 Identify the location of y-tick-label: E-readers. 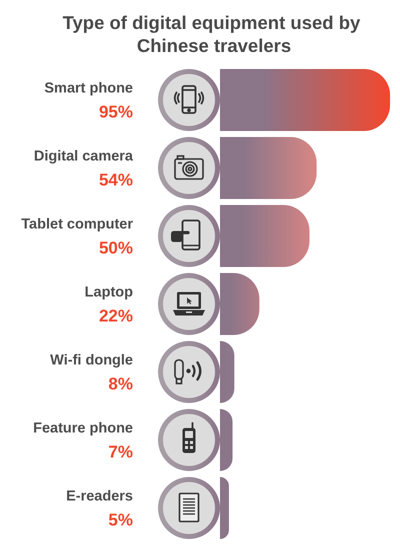
(99, 496).